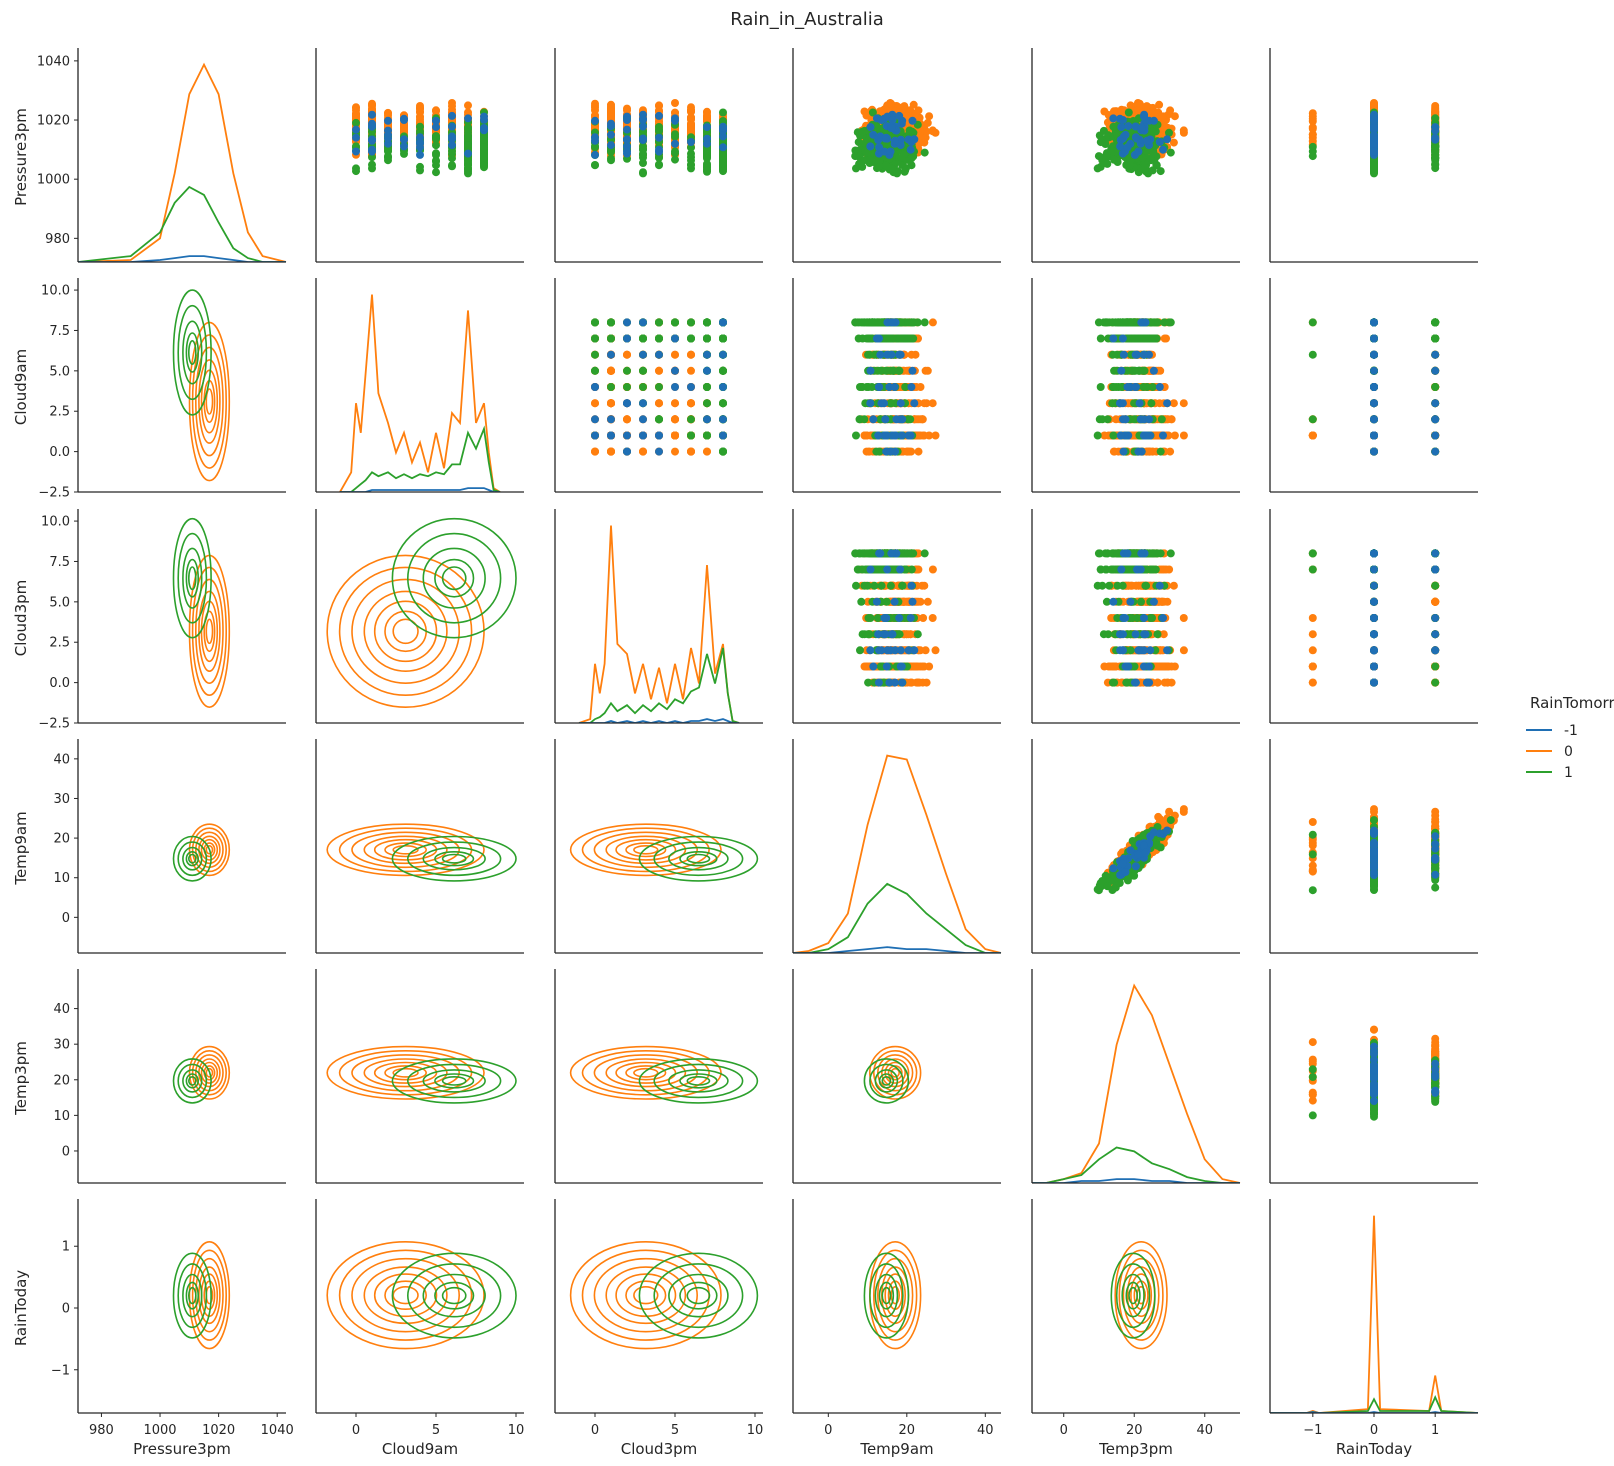 The width and height of the screenshot is (1614, 1466). What do you see at coordinates (896, 155) in the screenshot?
I see `panel-r0-c3` at bounding box center [896, 155].